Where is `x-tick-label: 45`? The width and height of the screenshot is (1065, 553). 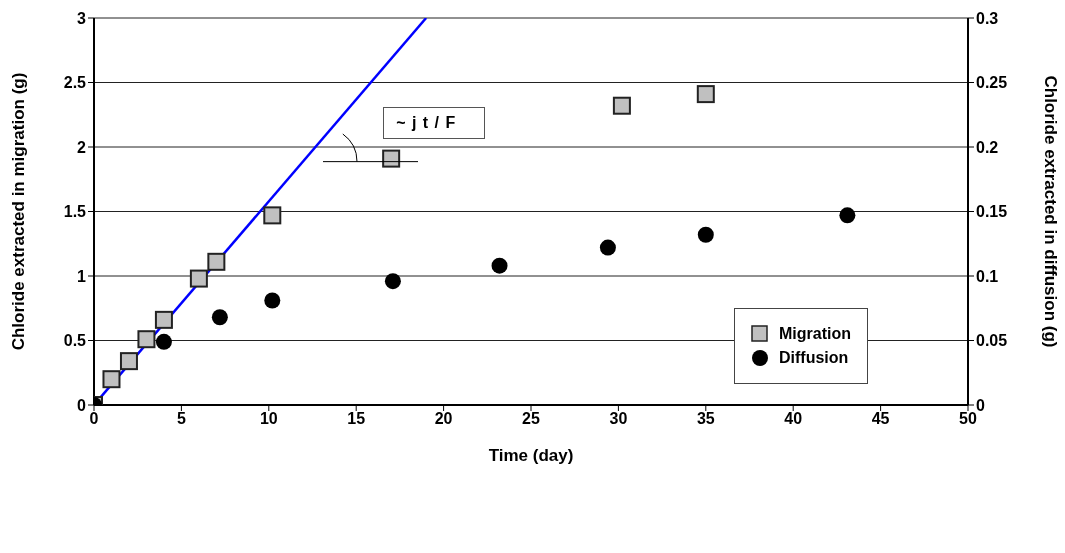 x-tick-label: 45 is located at coordinates (880, 419).